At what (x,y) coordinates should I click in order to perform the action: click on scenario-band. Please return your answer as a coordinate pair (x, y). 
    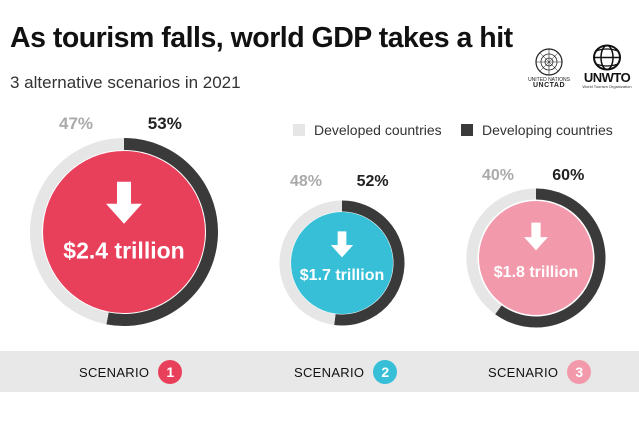
    Looking at the image, I should click on (319, 371).